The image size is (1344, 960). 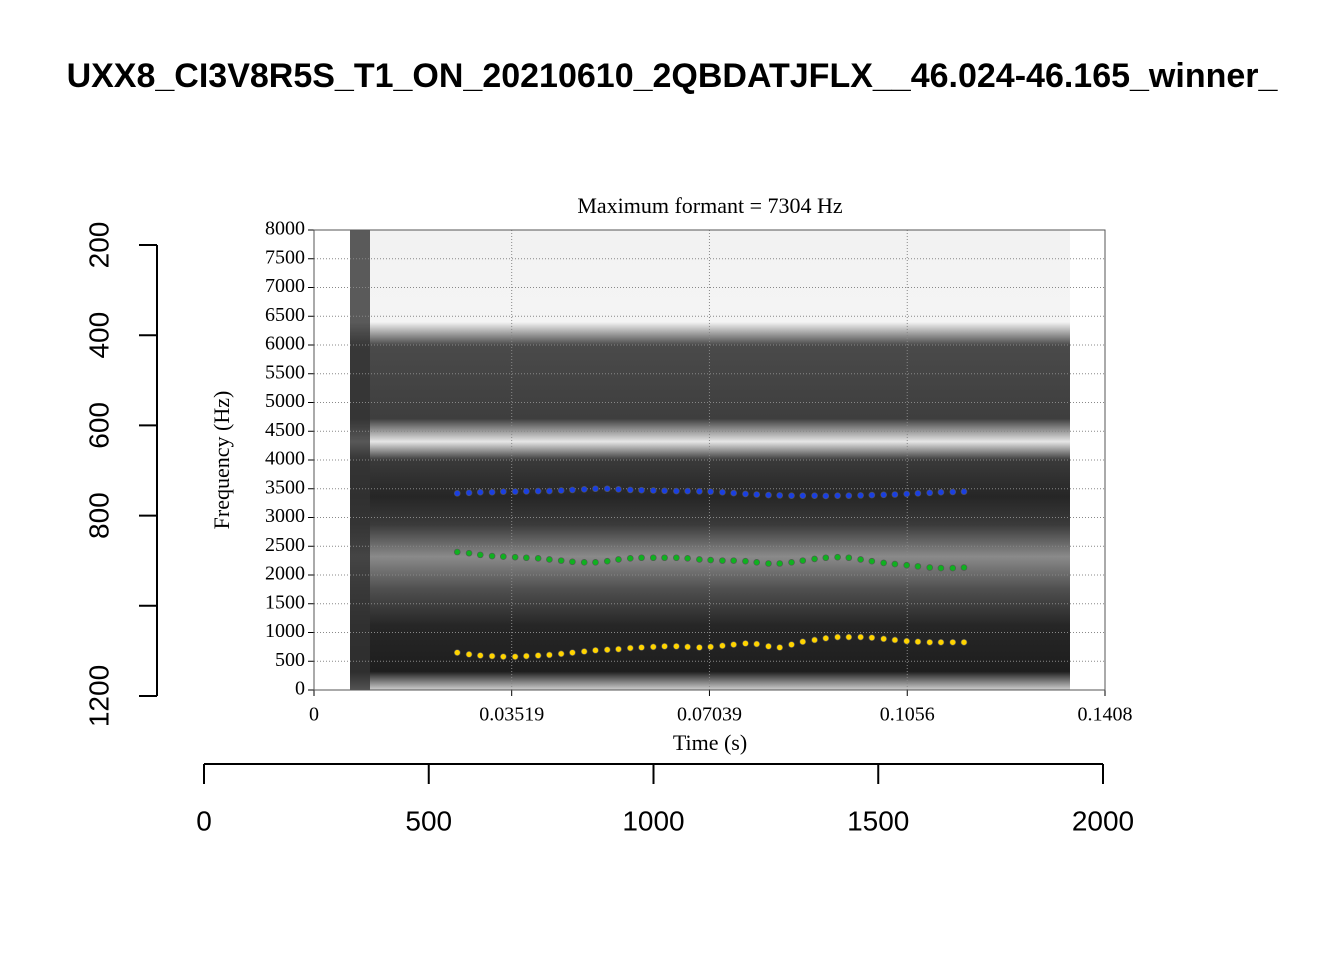 What do you see at coordinates (98, 245) in the screenshot?
I see `y-tick-label: 200` at bounding box center [98, 245].